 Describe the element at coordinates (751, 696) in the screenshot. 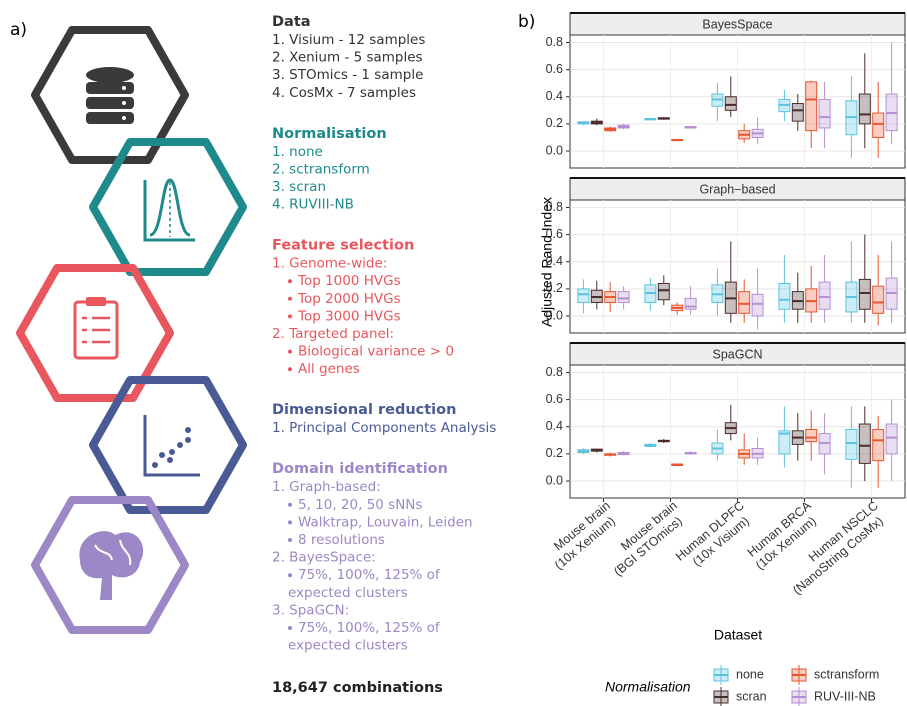

I see `legend-label: scran` at that location.